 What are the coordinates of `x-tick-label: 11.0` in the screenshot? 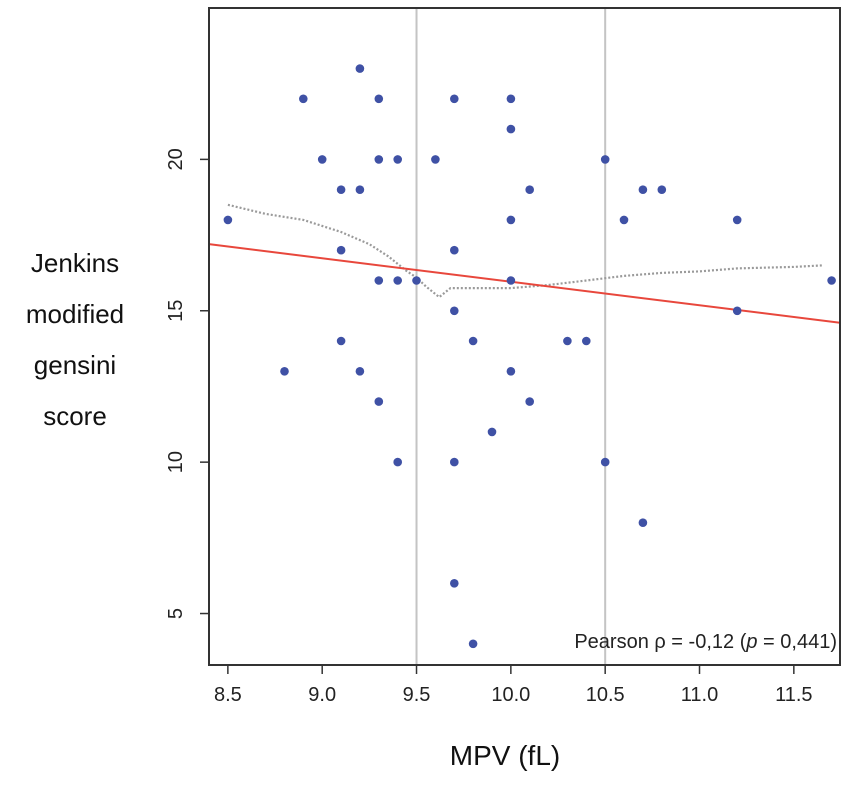 It's located at (699, 695).